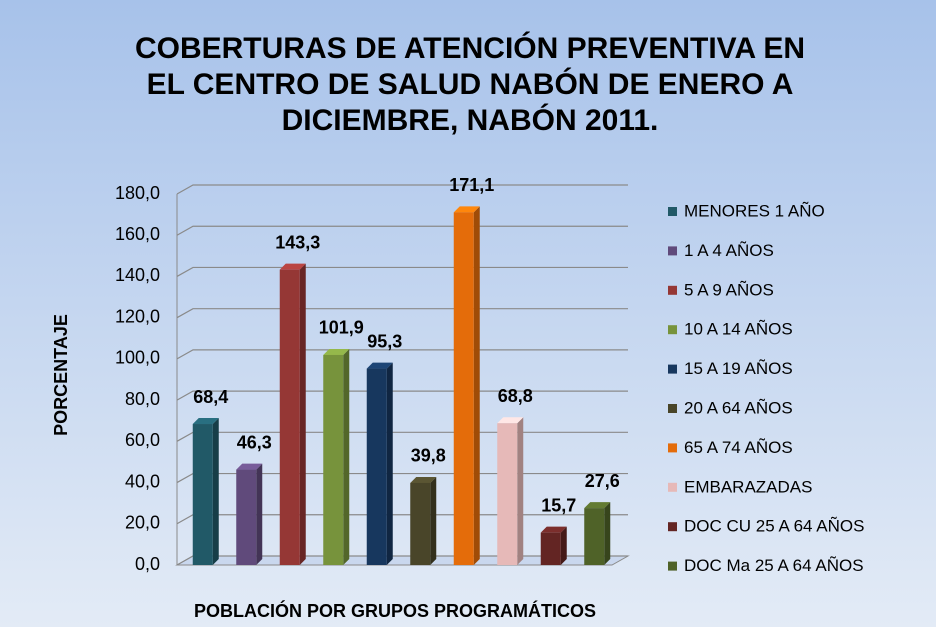  Describe the element at coordinates (142, 399) in the screenshot. I see `y-tick-label: 80,0` at that location.